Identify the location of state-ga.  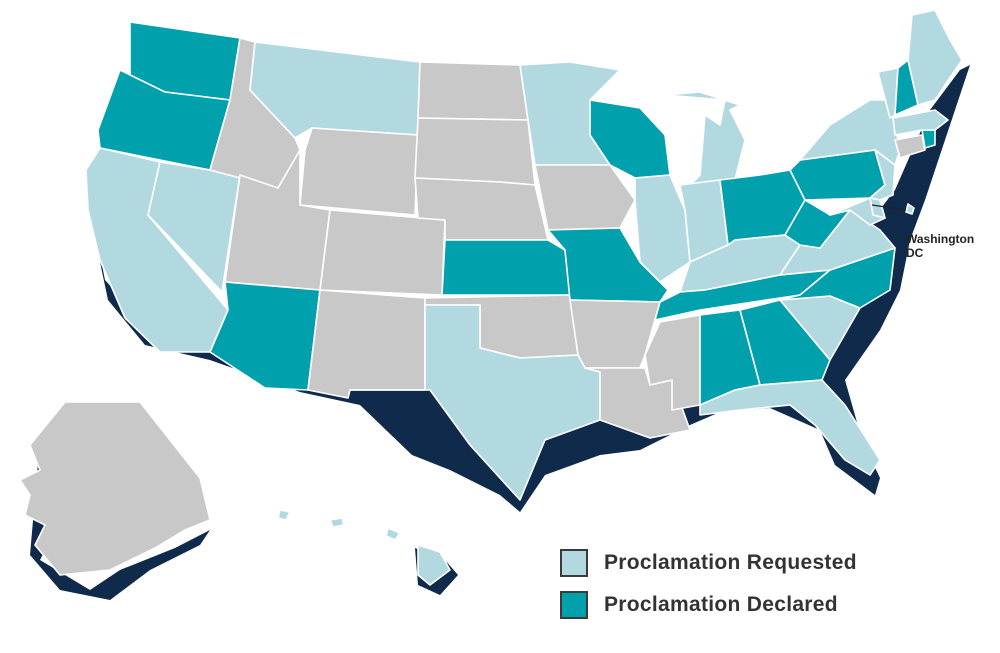
(785, 342).